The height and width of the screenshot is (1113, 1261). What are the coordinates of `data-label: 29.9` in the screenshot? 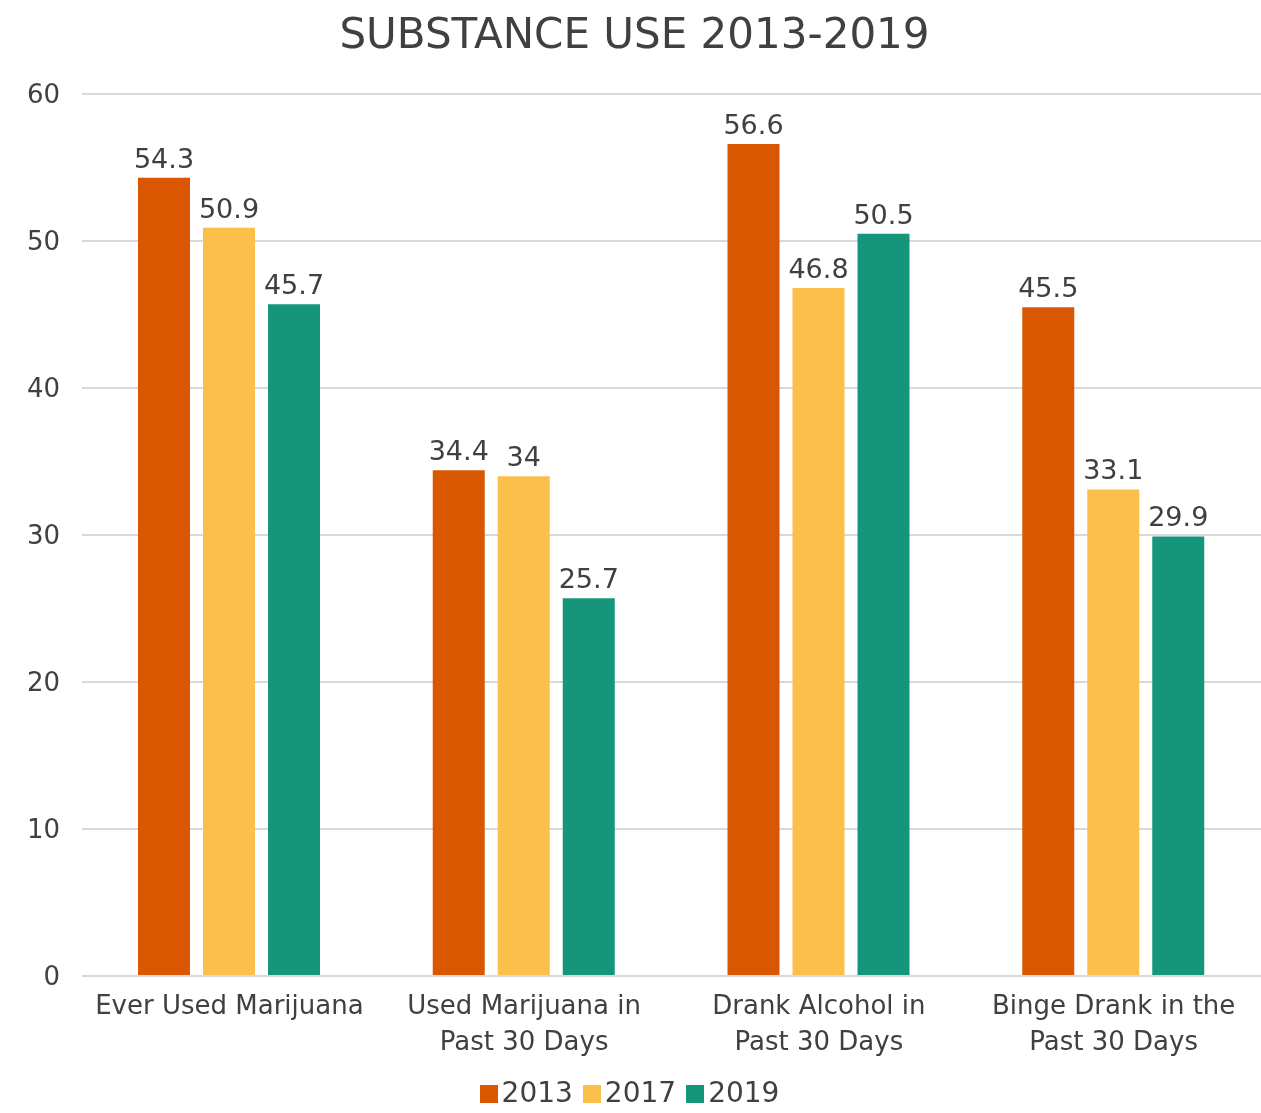 It's located at (1178, 517).